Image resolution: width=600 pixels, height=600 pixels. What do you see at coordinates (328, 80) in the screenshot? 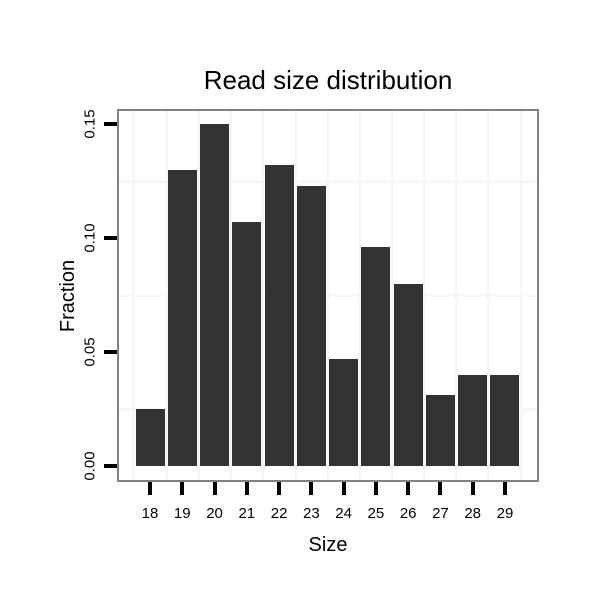
I see `chart-title: Read size distribution` at bounding box center [328, 80].